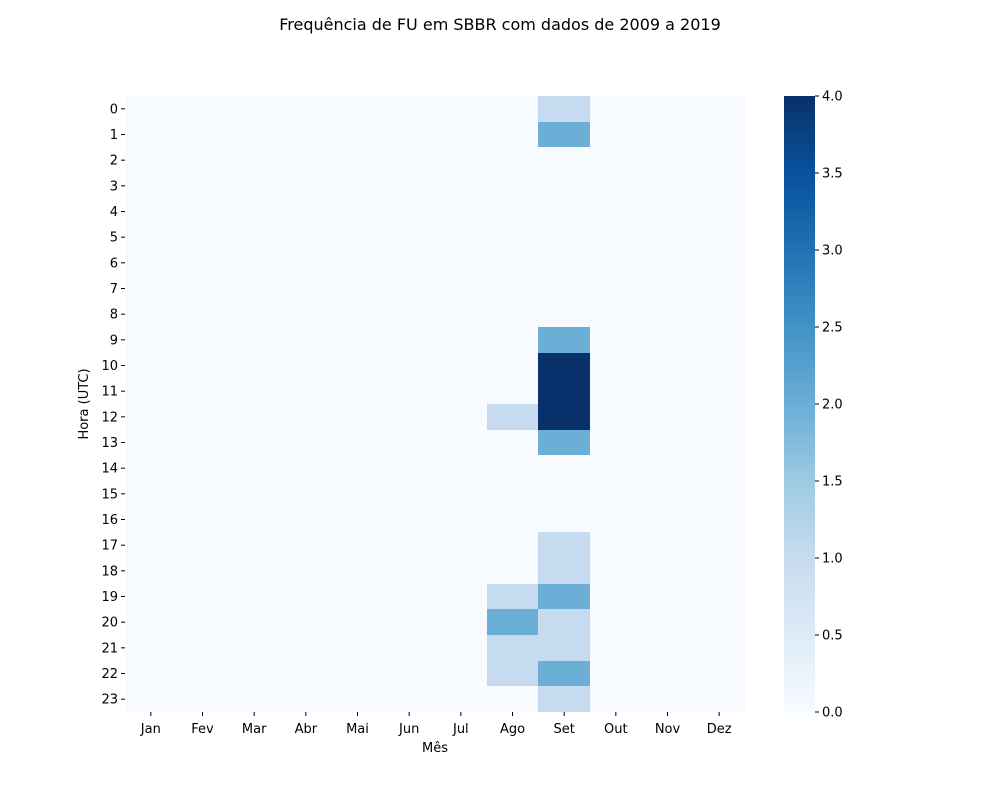 This screenshot has width=1000, height=800. I want to click on y-tick-label: 5, so click(114, 238).